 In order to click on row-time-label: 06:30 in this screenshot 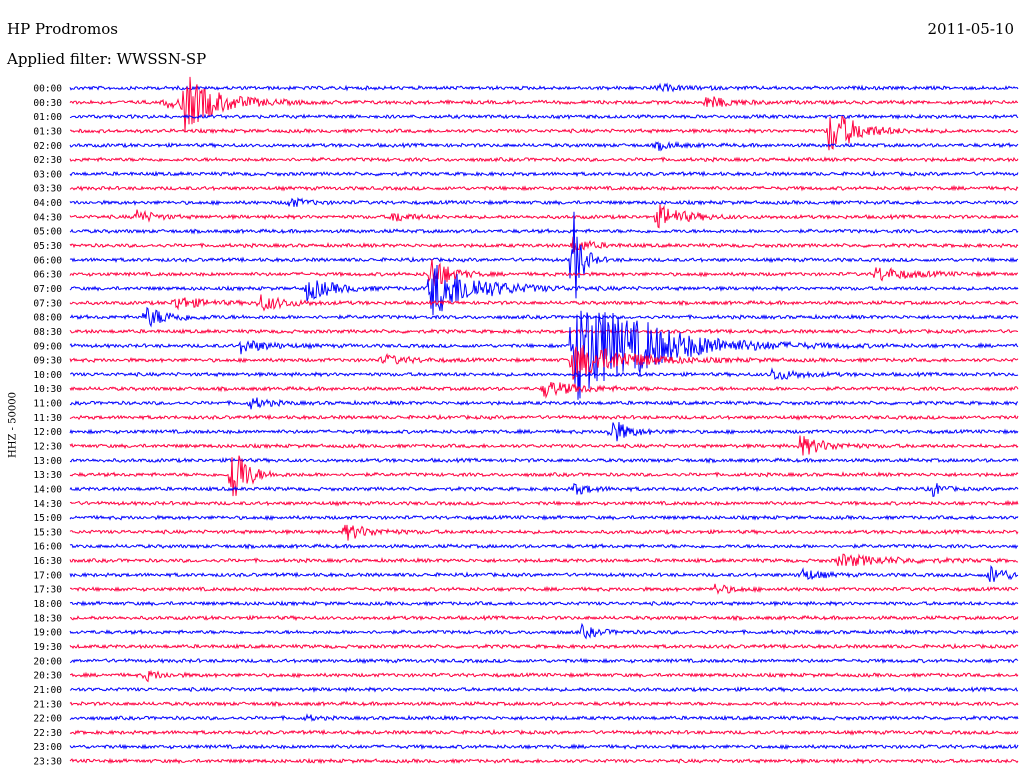, I will do `click(47, 275)`.